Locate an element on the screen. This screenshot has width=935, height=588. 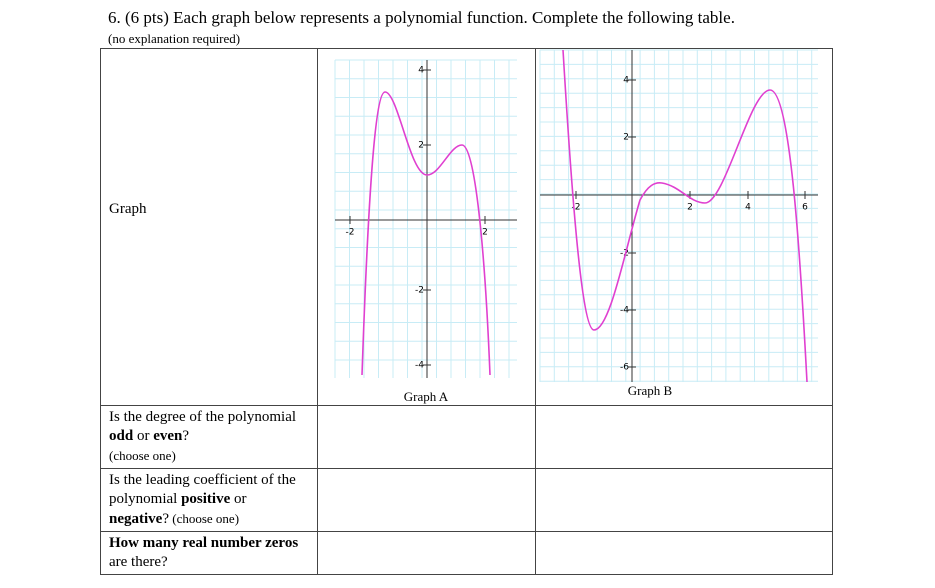
label-text: odd is located at coordinates (121, 436).